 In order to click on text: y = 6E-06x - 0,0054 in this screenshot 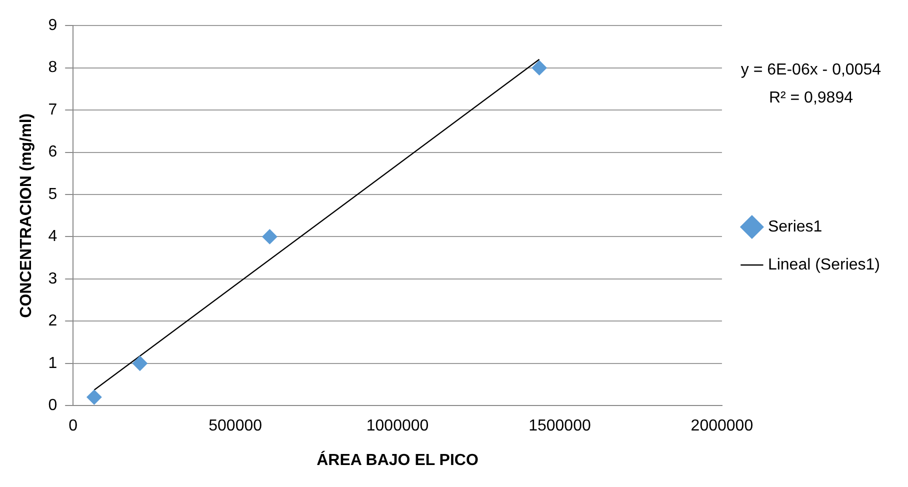, I will do `click(811, 69)`.